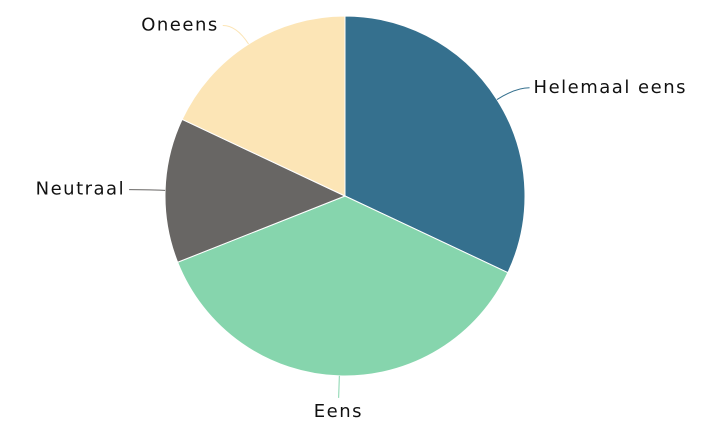 This screenshot has height=429, width=722. I want to click on pie-slice, so click(263, 106).